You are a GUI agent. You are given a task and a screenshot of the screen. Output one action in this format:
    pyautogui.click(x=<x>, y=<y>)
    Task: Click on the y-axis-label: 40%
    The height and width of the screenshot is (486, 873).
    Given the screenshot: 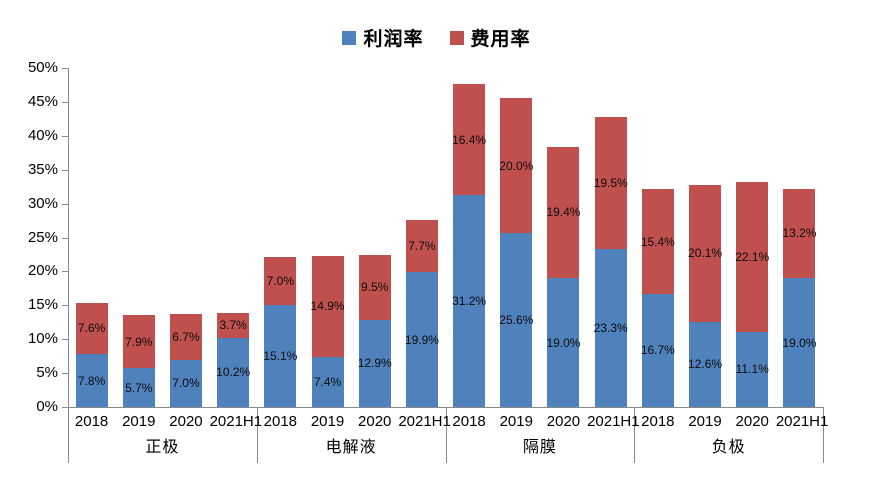 What is the action you would take?
    pyautogui.click(x=42, y=135)
    